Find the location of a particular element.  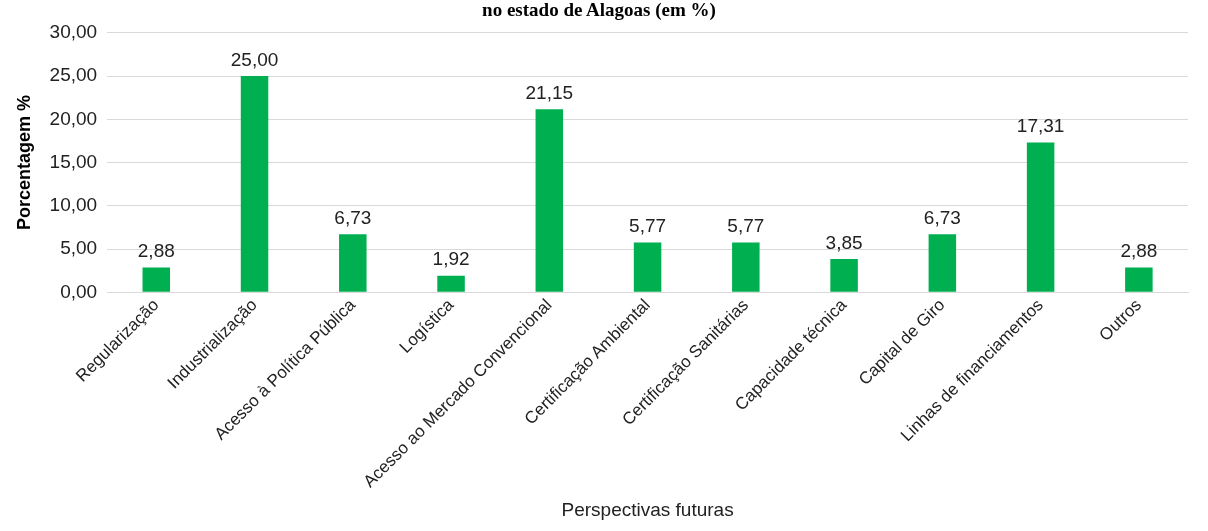

y-tick-label: 5,00 is located at coordinates (79, 248).